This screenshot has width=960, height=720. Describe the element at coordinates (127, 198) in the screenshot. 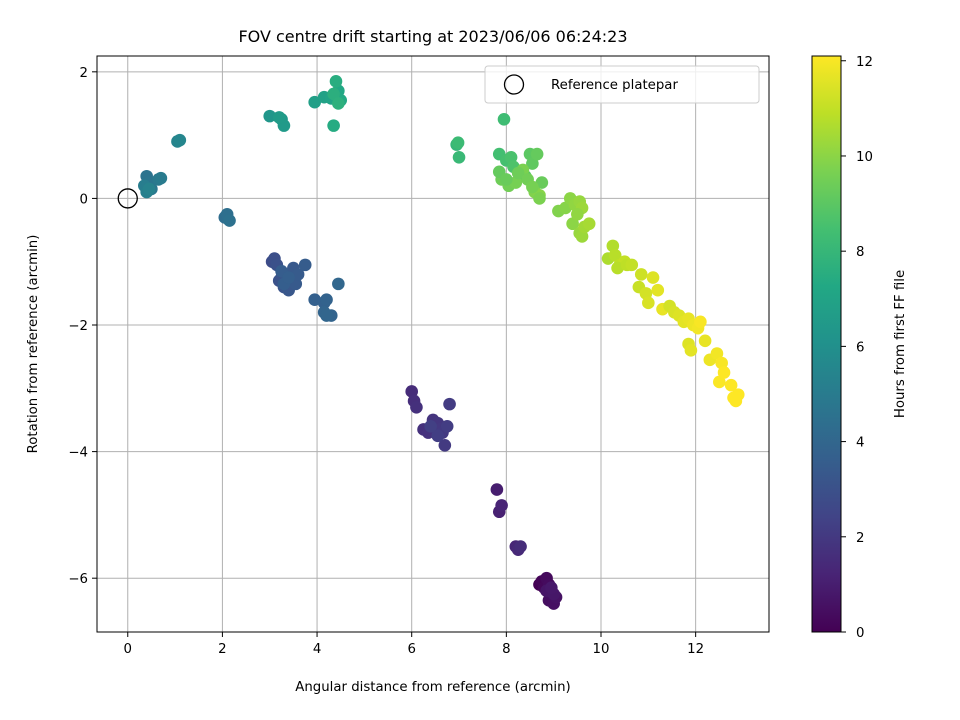

I see `reference-layer` at that location.